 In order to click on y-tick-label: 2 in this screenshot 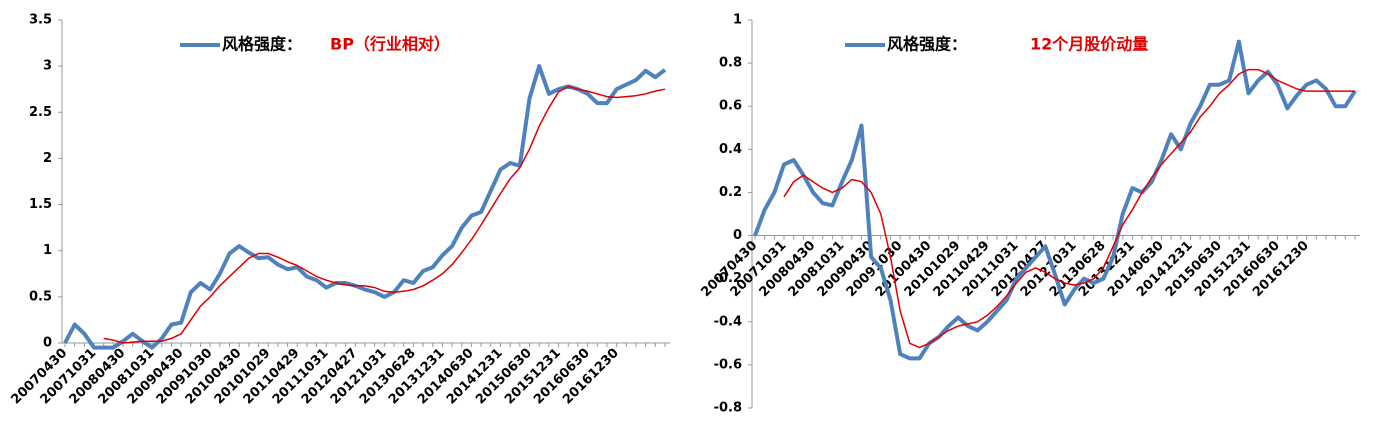, I will do `click(47, 158)`.